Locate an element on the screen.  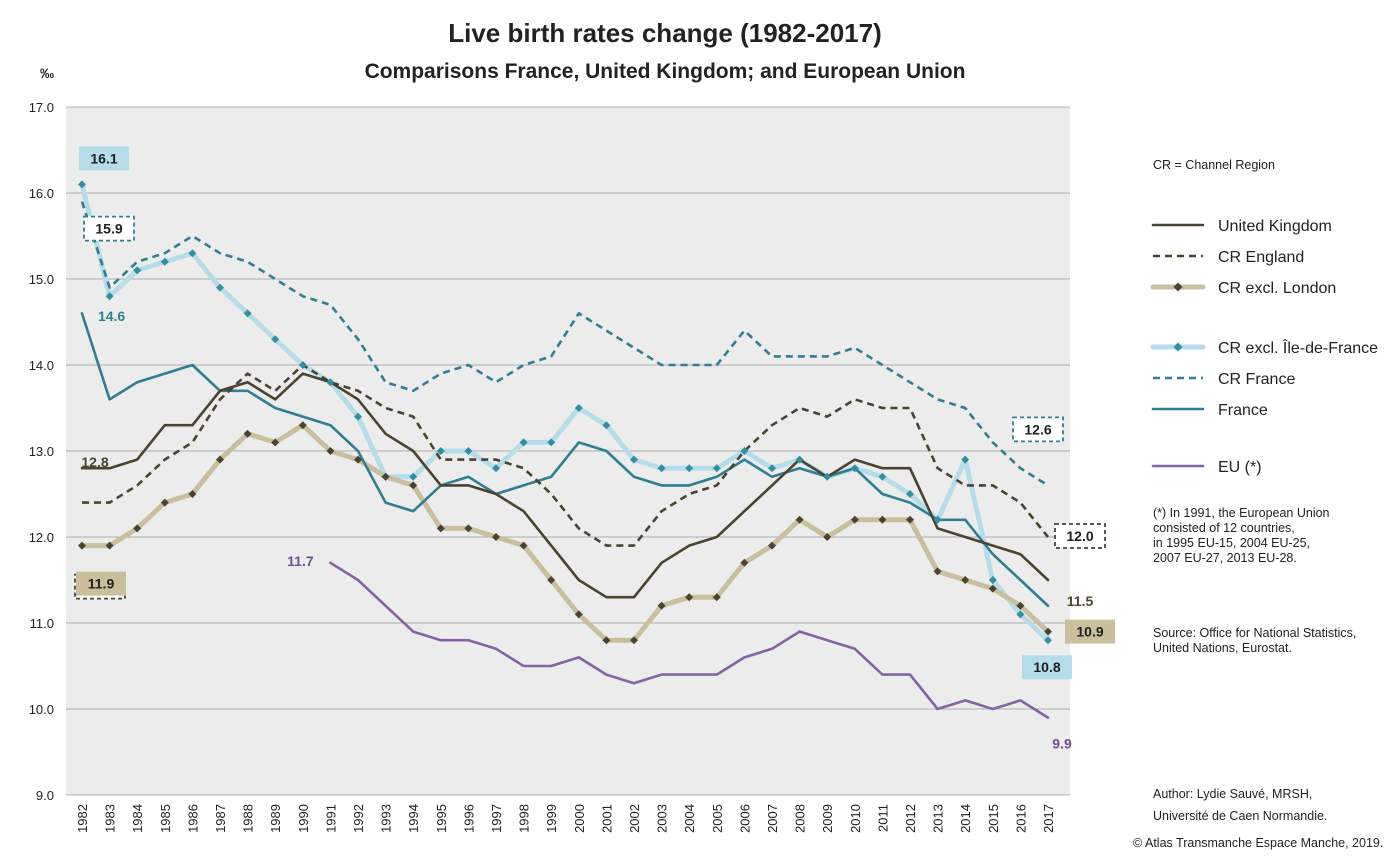
y-tick-label: 15.0 is located at coordinates (41, 279).